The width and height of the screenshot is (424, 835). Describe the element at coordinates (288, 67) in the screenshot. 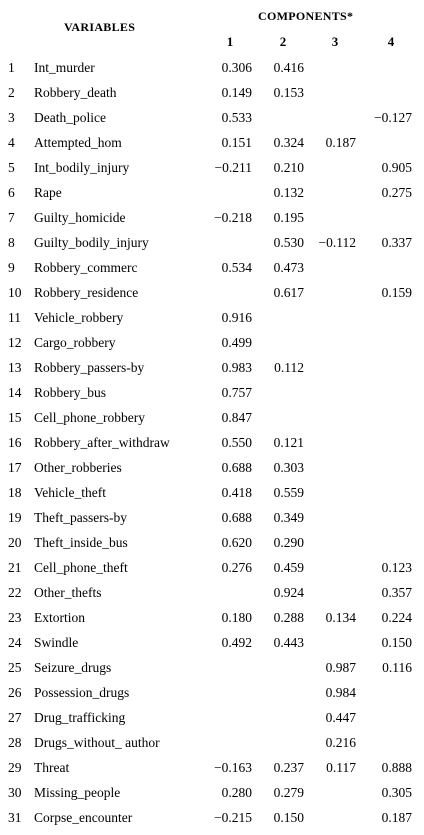

I see `loading-component-2: 0.416` at that location.